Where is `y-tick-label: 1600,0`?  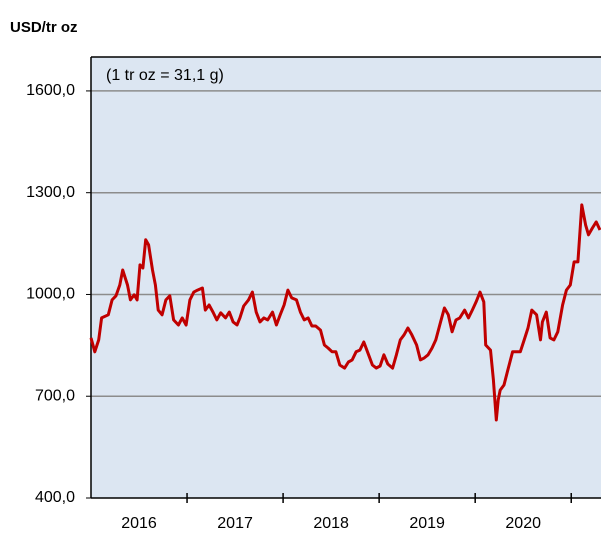
y-tick-label: 1600,0 is located at coordinates (50, 90).